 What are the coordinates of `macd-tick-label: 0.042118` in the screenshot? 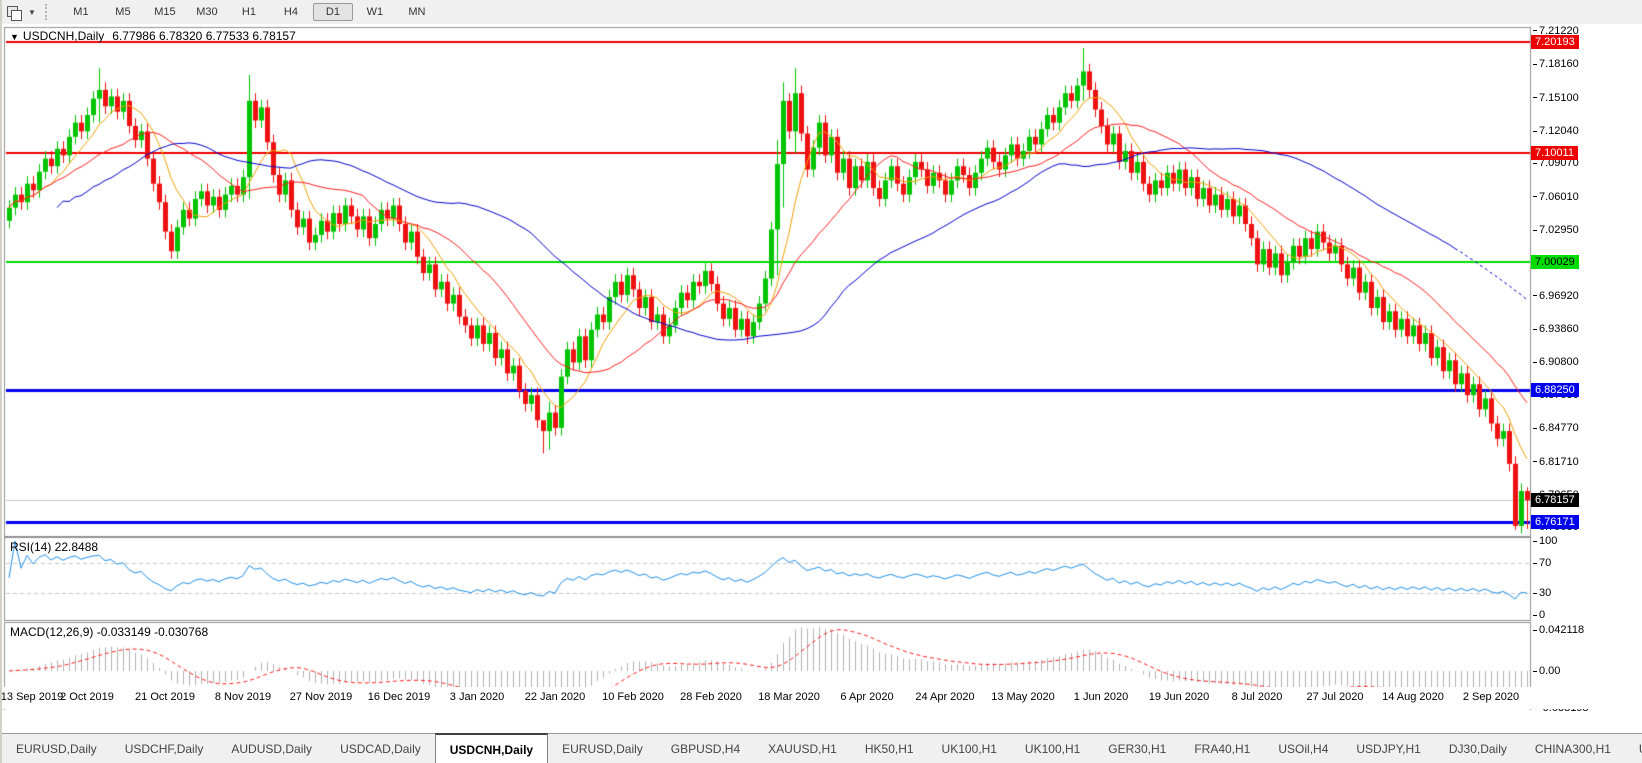 It's located at (1558, 630).